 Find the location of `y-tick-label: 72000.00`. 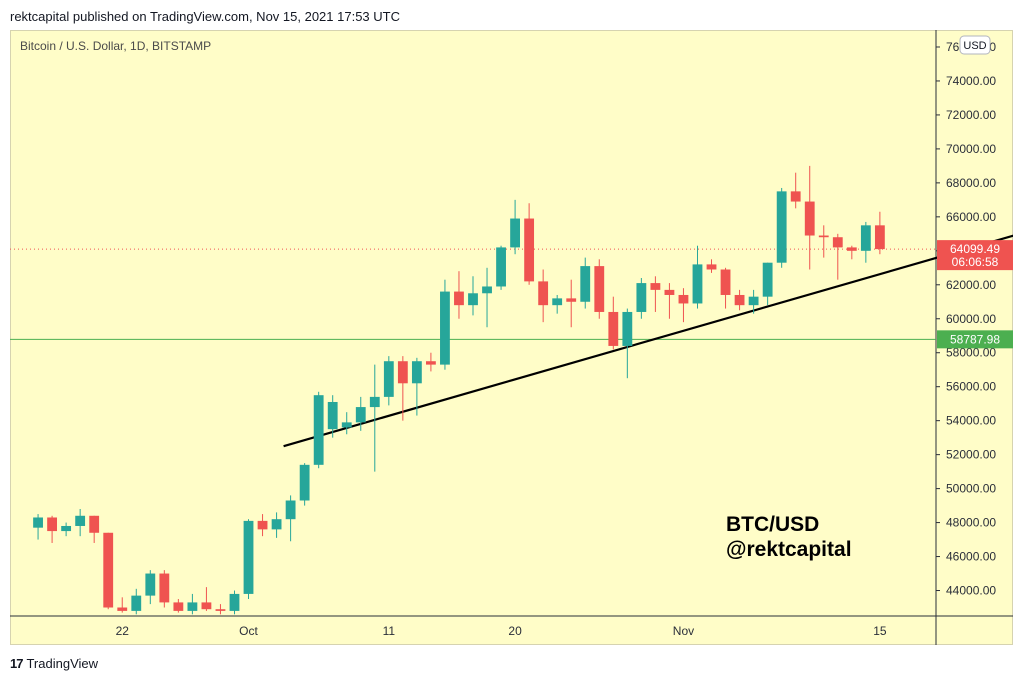

y-tick-label: 72000.00 is located at coordinates (971, 115).